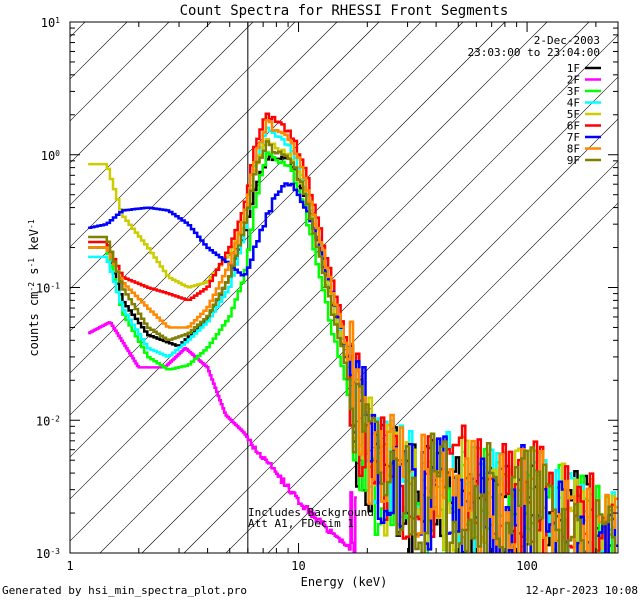 This screenshot has width=640, height=600. Describe the element at coordinates (124, 590) in the screenshot. I see `footer-generated-by: Generated by hsi_min_spectra_plot.pro` at that location.